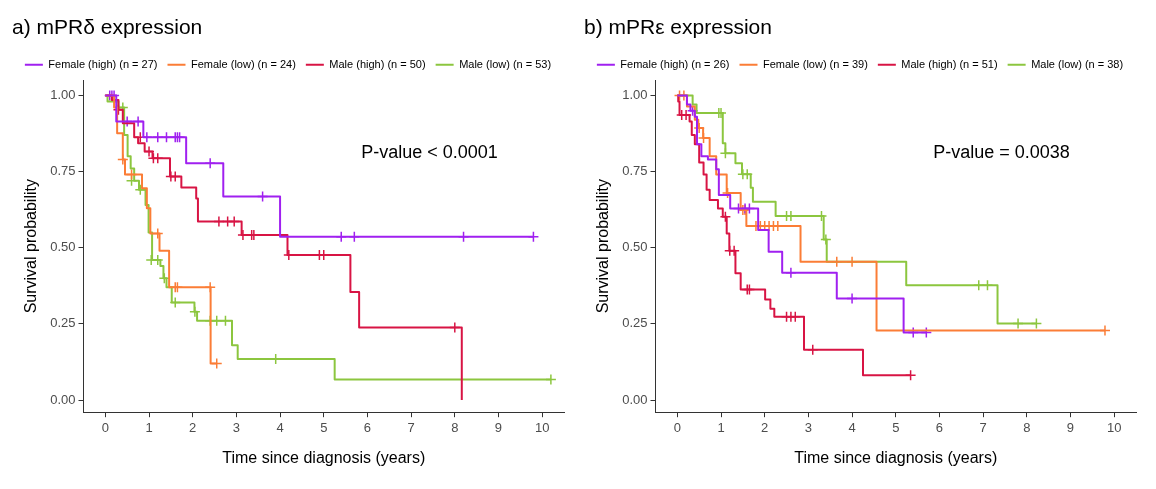  Describe the element at coordinates (103, 63) in the screenshot. I see `legend-label: Female (high) (n = 27)` at that location.